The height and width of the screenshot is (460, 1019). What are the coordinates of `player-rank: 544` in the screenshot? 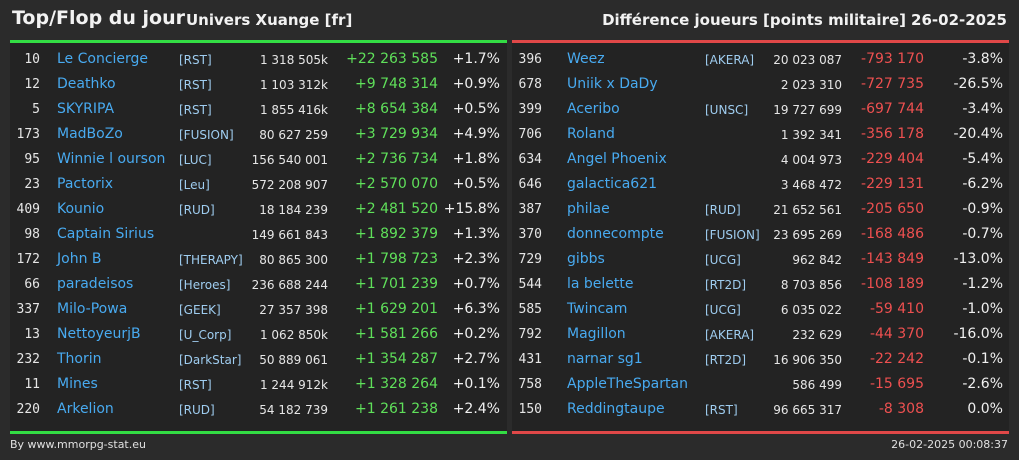 It's located at (530, 284).